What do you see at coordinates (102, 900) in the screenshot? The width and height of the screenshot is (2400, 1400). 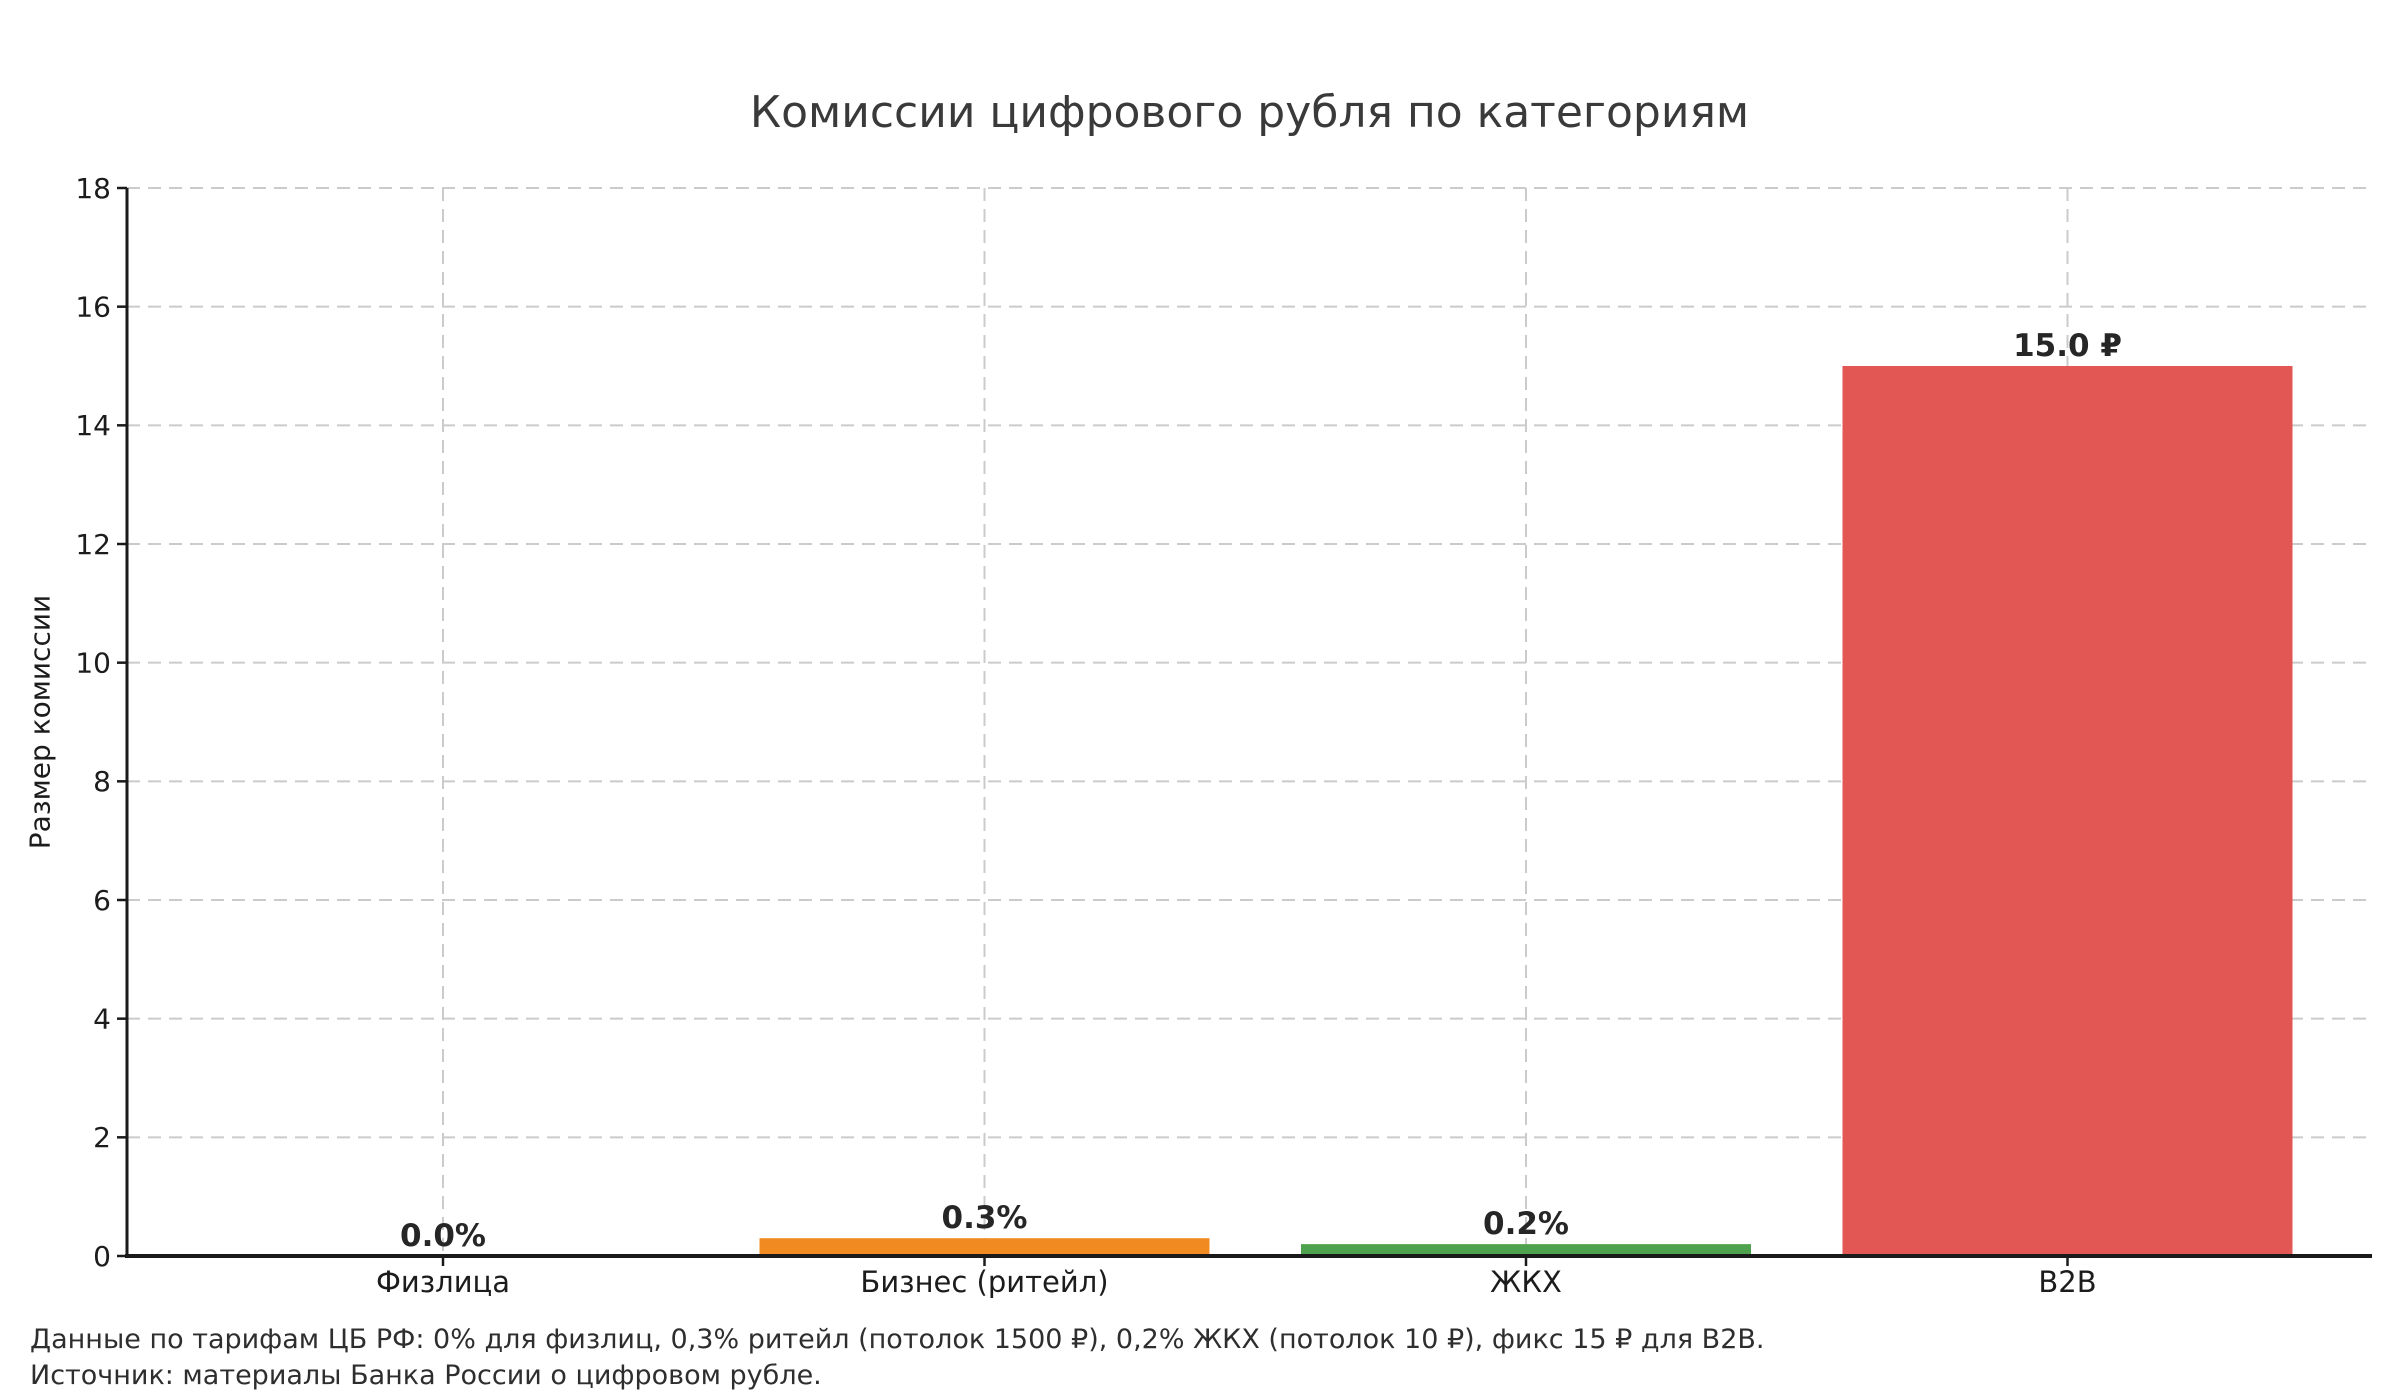 I see `y-tick-label: 6` at bounding box center [102, 900].